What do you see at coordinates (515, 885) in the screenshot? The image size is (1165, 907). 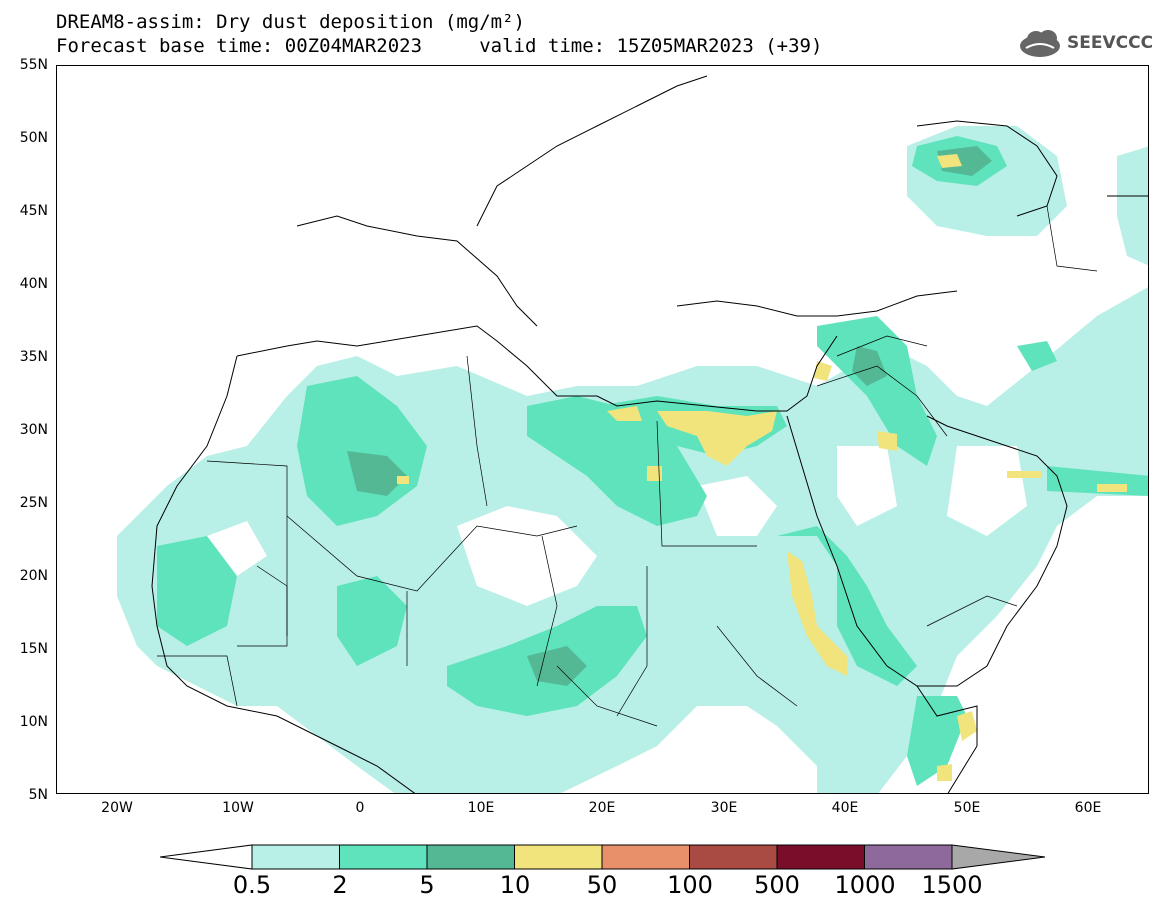 I see `colorbar-level-label: 10` at bounding box center [515, 885].